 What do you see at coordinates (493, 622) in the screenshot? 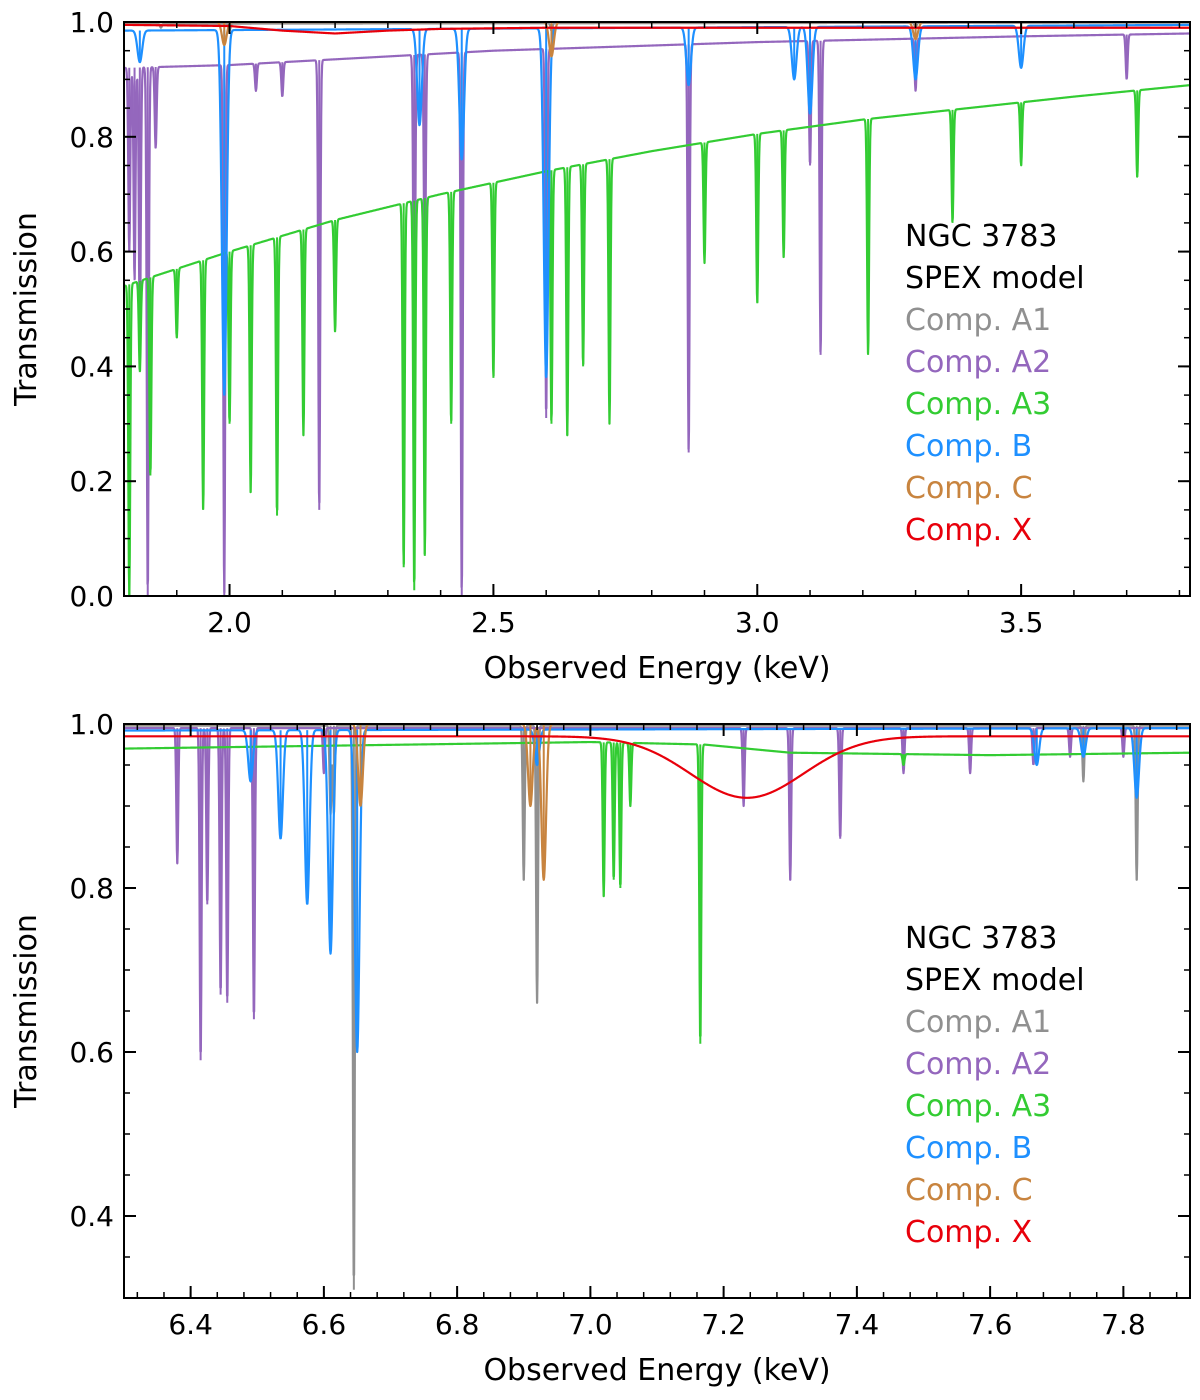
I see `x-tick-label: 2.5` at bounding box center [493, 622].